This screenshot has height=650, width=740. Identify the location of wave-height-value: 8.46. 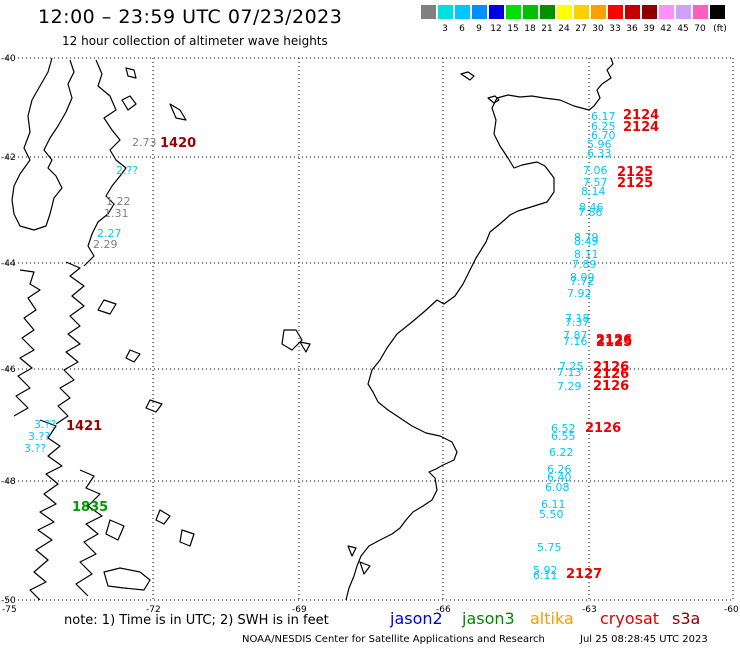
(591, 207).